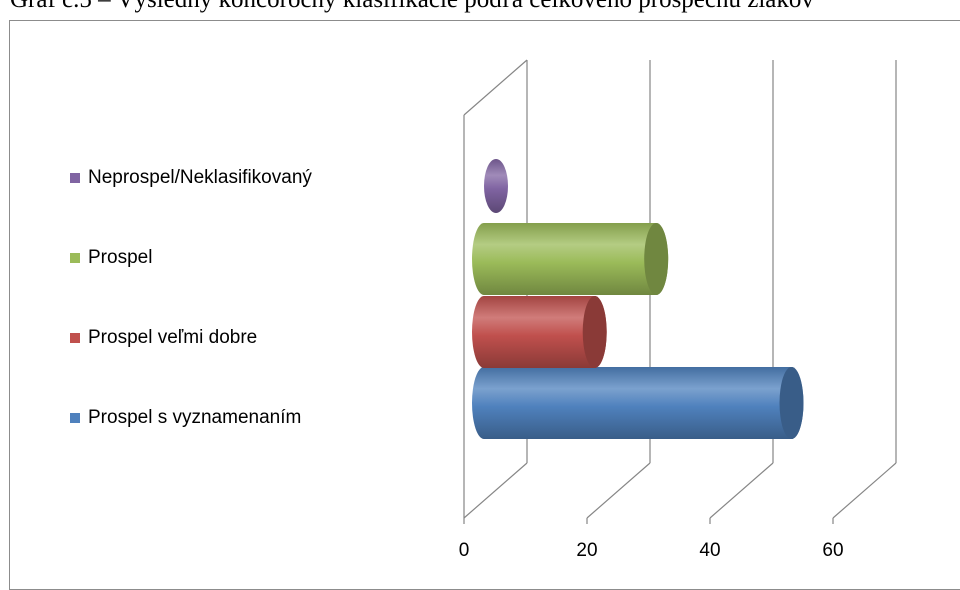 Image resolution: width=960 pixels, height=590 pixels. I want to click on legend-label-prospel: Prospel, so click(120, 257).